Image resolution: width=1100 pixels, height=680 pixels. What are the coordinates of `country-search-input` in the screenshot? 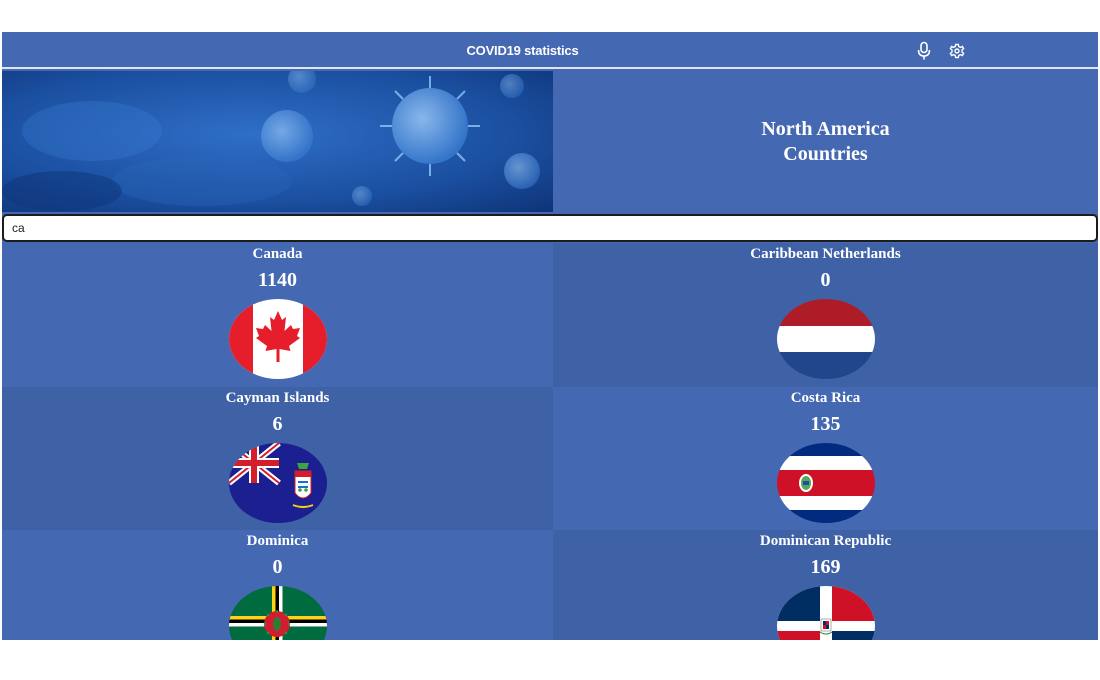 It's located at (550, 228).